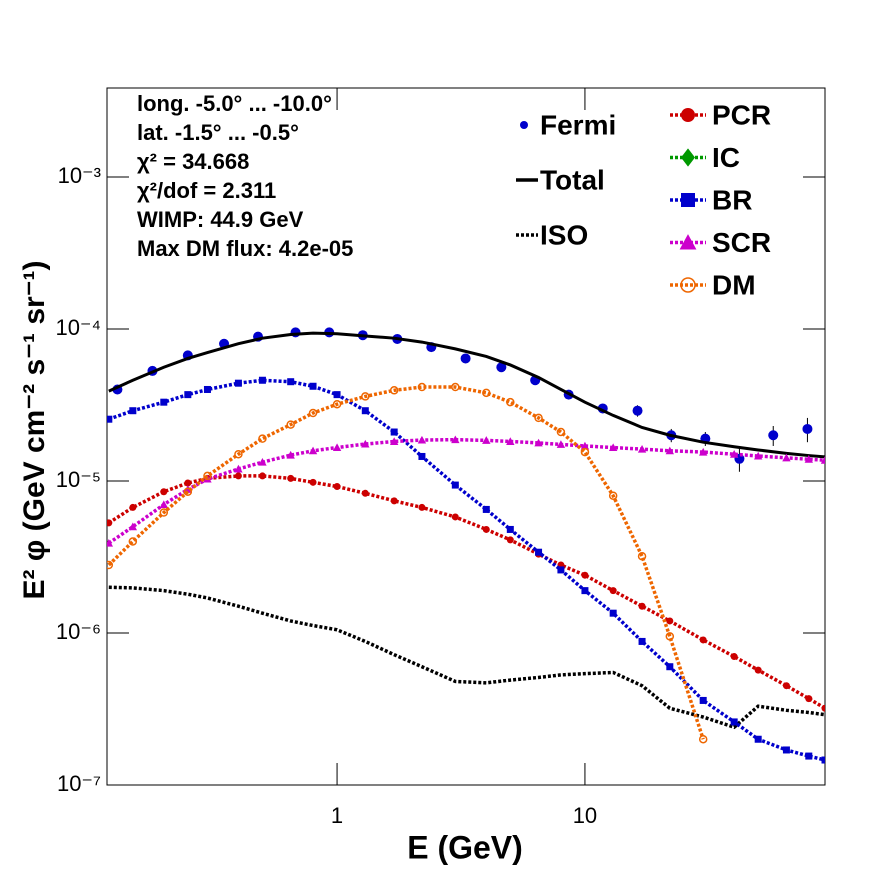  I want to click on y-axis-title: E² φ (GeV cm⁻² s⁻¹ sr⁻¹), so click(34, 429).